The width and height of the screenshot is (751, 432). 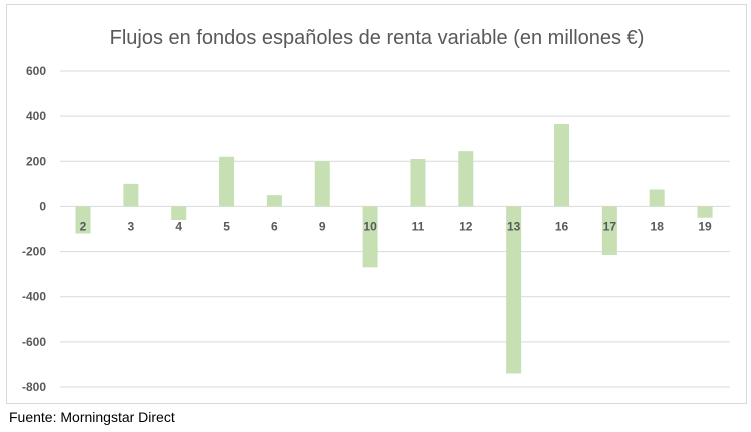 I want to click on x-tick-label: 4, so click(x=178, y=226).